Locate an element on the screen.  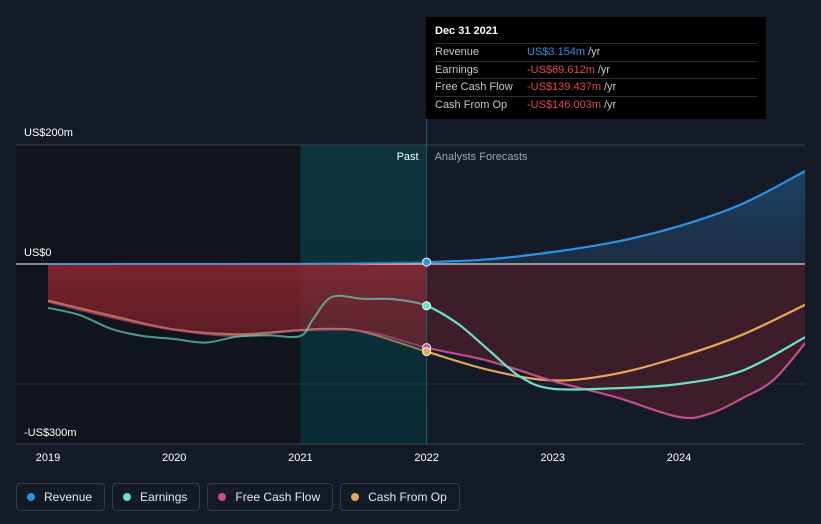
tooltip-row-revenue: Revenue US$3.154m /yr is located at coordinates (596, 52).